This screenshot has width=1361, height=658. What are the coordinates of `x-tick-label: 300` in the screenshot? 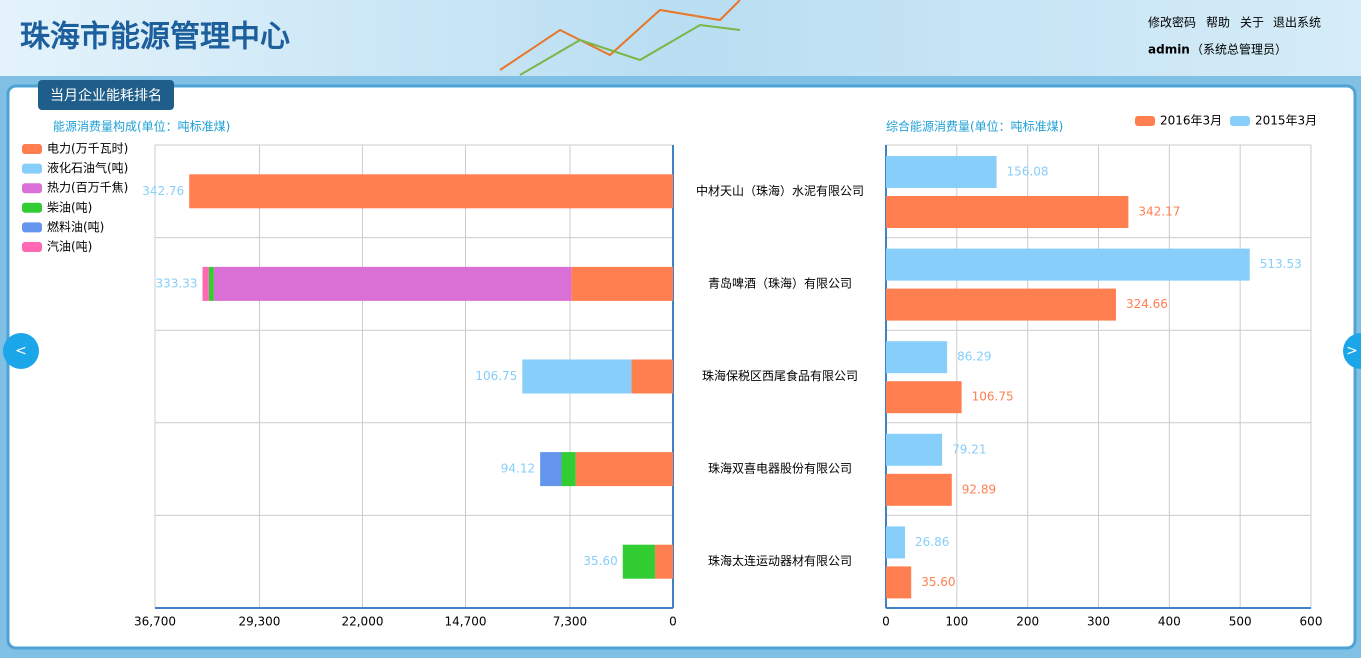 It's located at (1098, 622).